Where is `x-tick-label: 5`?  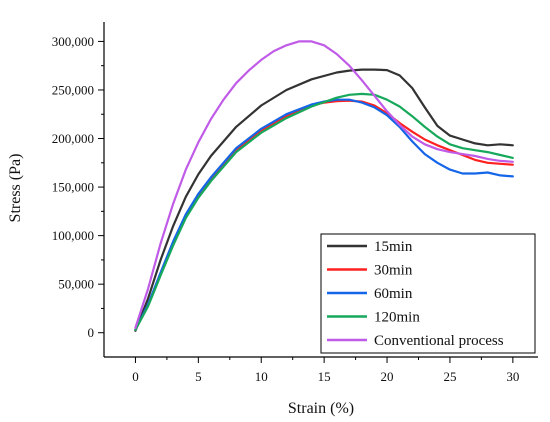 x-tick-label: 5 is located at coordinates (198, 376).